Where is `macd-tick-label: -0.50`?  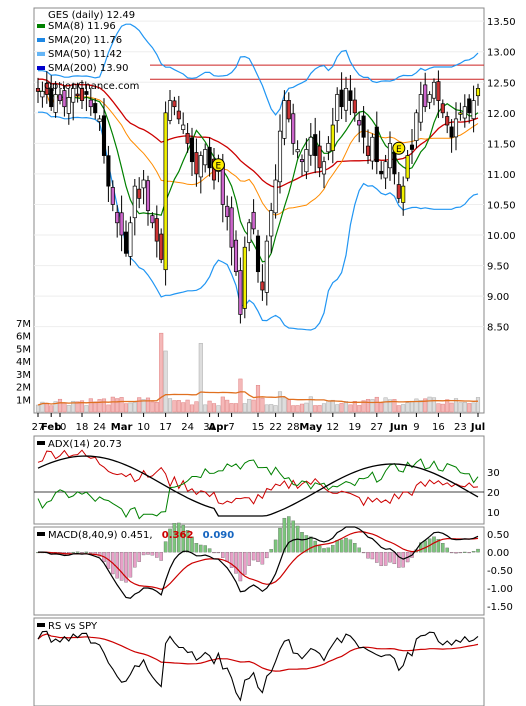 macd-tick-label: -0.50 is located at coordinates (500, 571).